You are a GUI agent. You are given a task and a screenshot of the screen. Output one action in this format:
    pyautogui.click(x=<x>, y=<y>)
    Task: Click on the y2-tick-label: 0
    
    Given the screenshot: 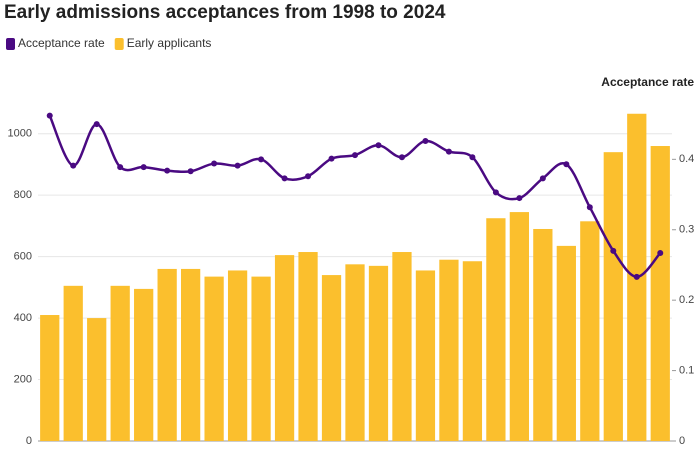 What is the action you would take?
    pyautogui.click(x=682, y=441)
    